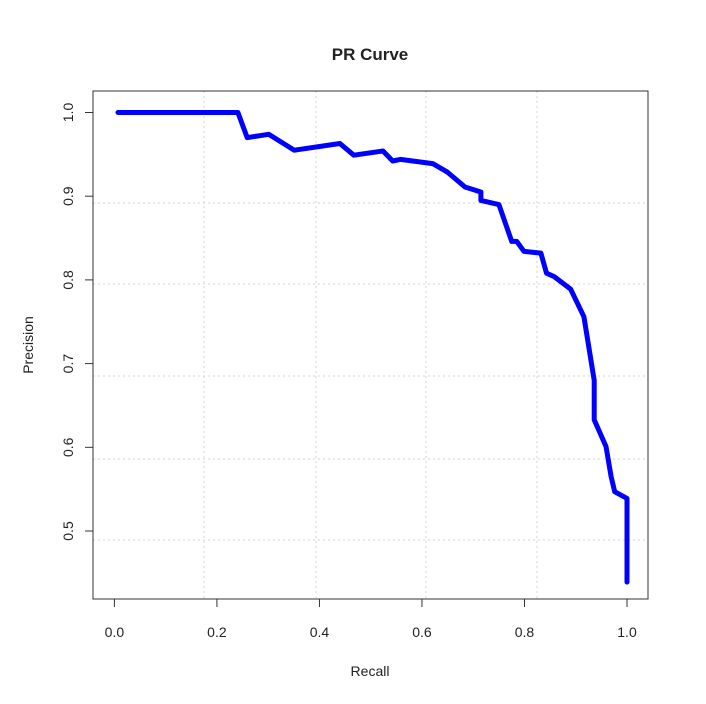  Describe the element at coordinates (28, 345) in the screenshot. I see `y-axis-label: Precision` at that location.